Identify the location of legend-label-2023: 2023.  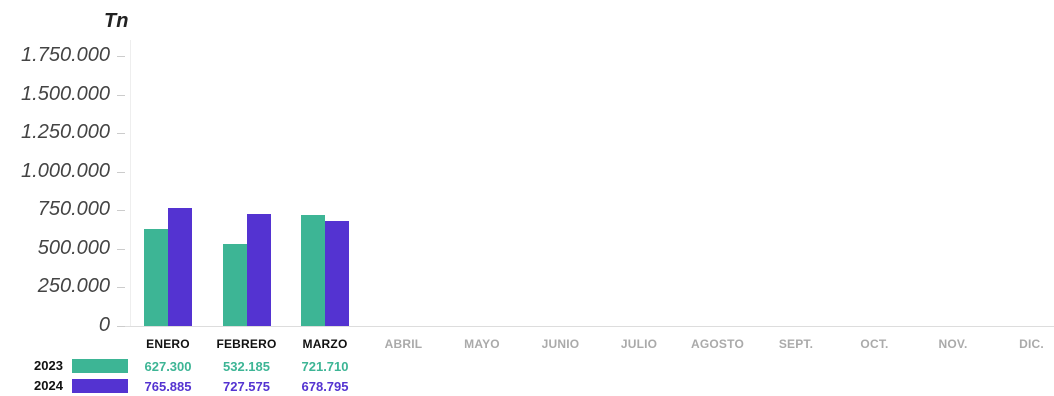
(48, 365).